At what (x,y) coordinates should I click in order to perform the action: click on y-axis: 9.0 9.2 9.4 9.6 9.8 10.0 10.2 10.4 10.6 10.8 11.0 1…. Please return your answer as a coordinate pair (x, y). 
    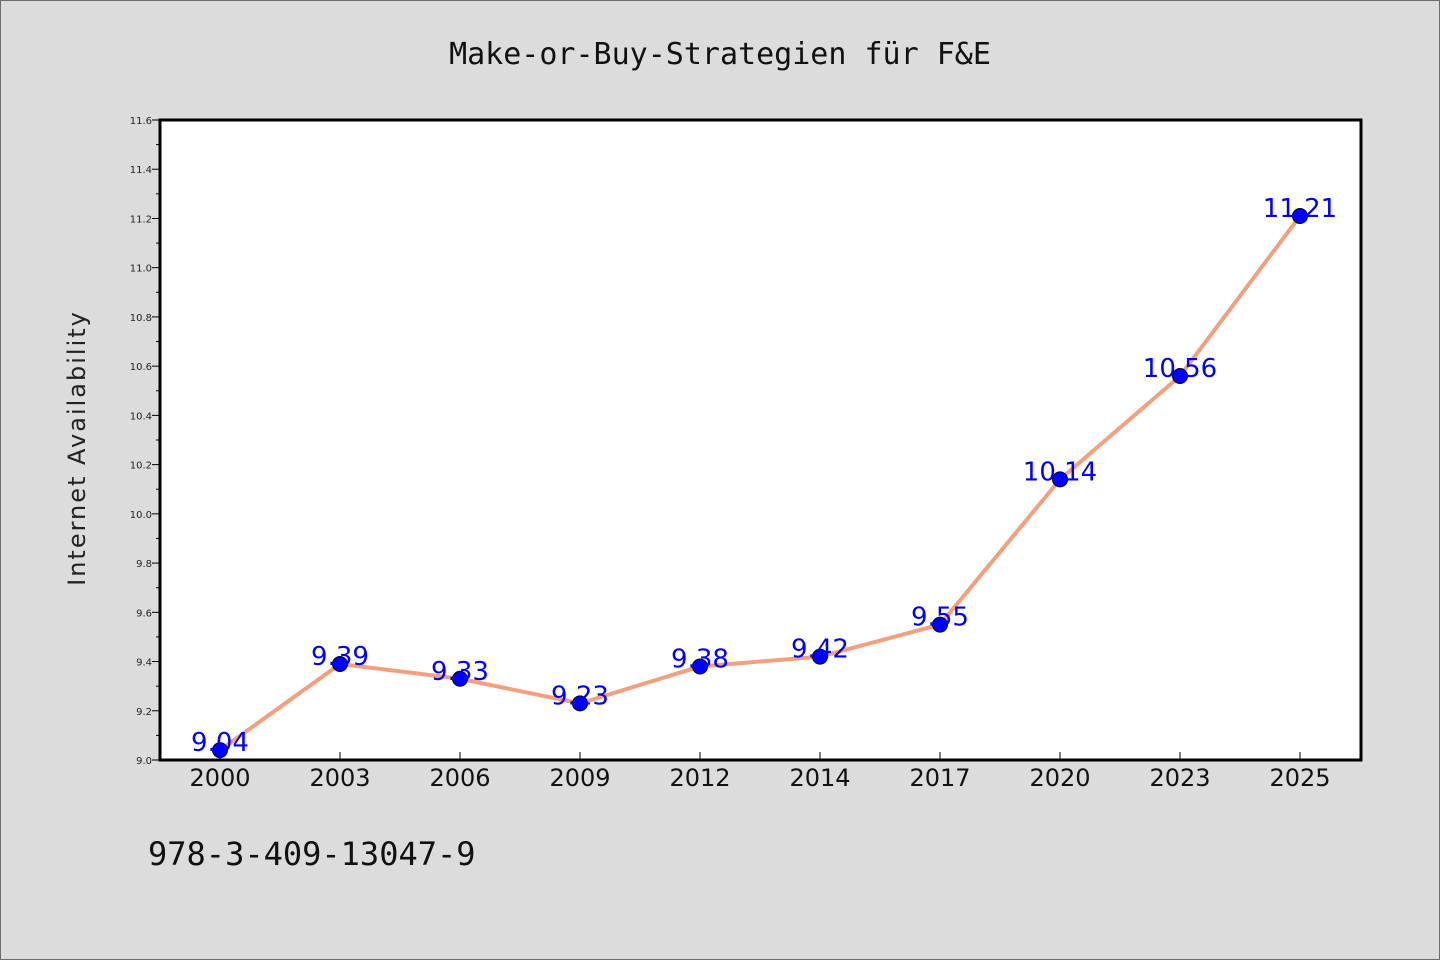
    Looking at the image, I should click on (145, 441).